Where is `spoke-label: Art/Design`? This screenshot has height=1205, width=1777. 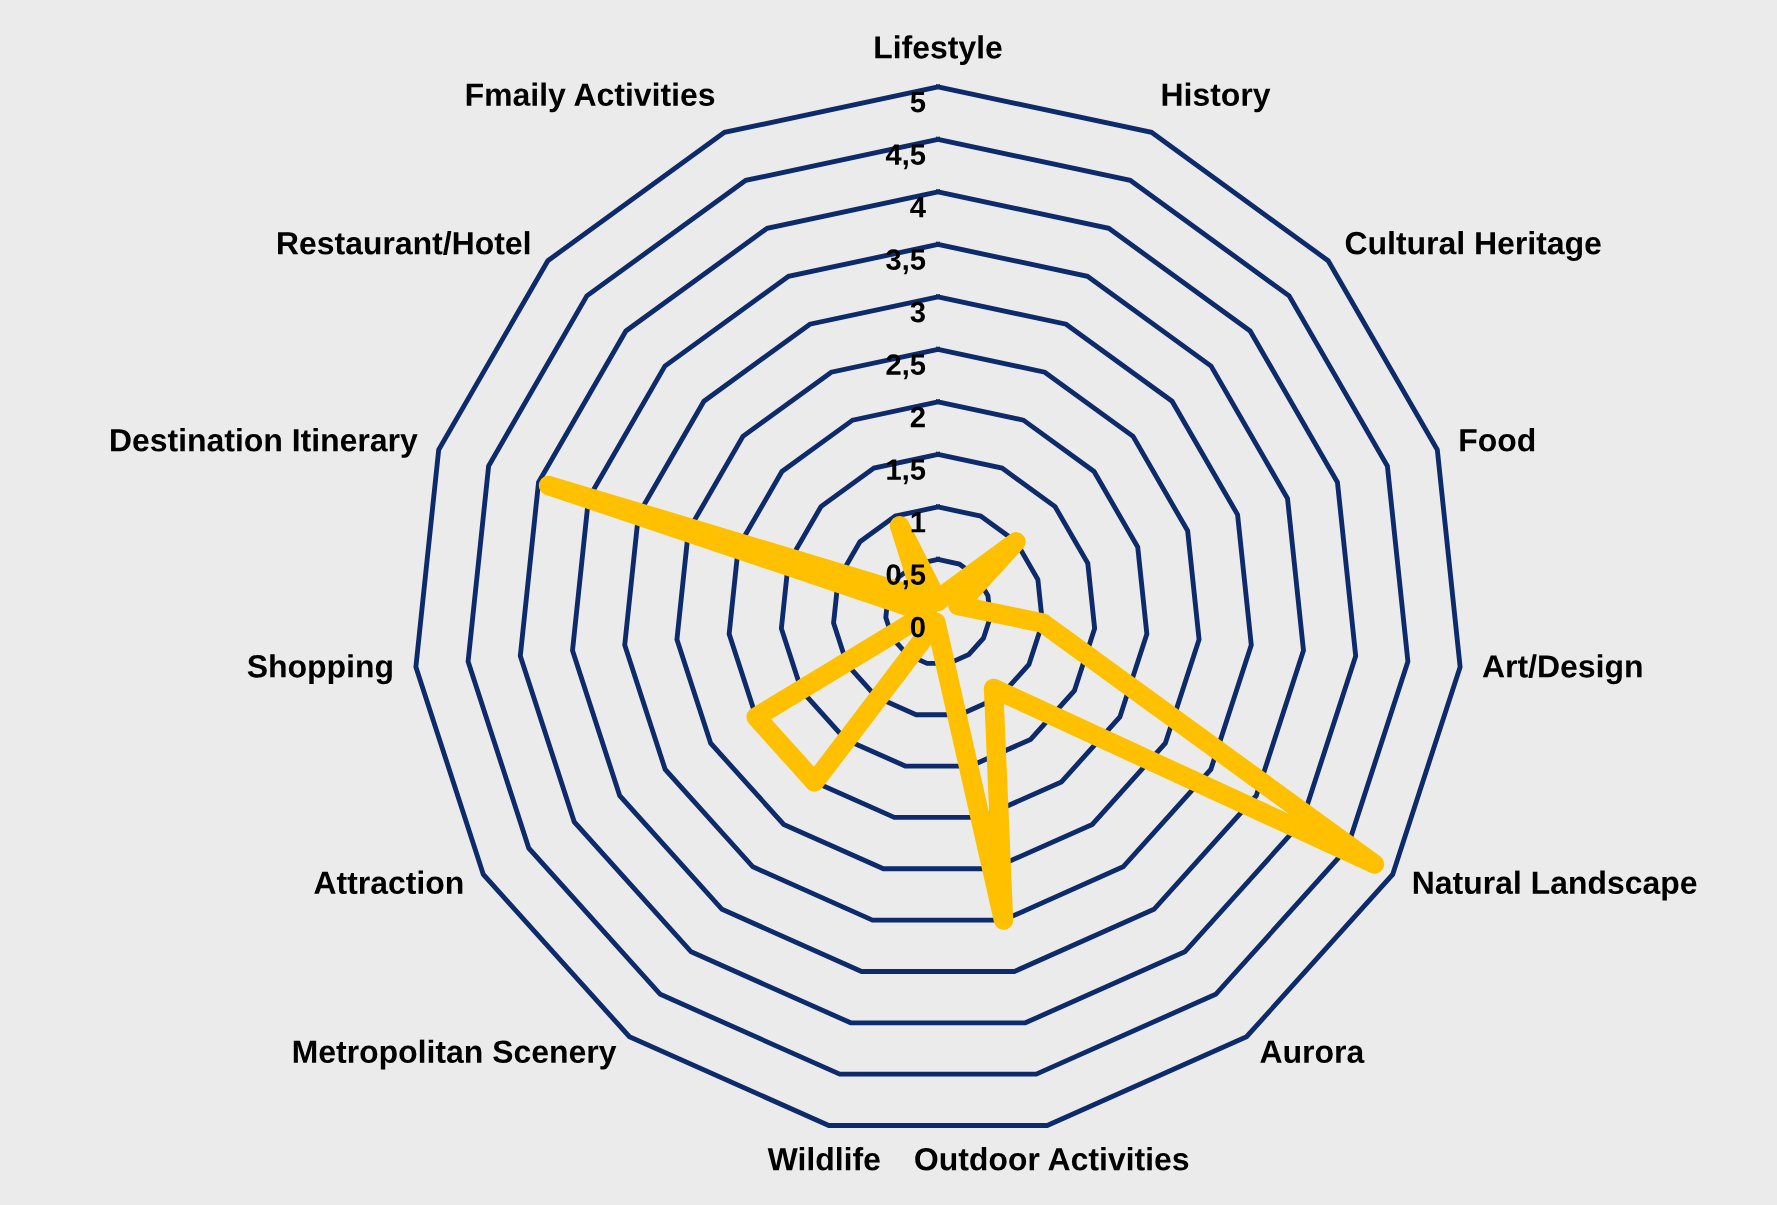
spoke-label: Art/Design is located at coordinates (1562, 669).